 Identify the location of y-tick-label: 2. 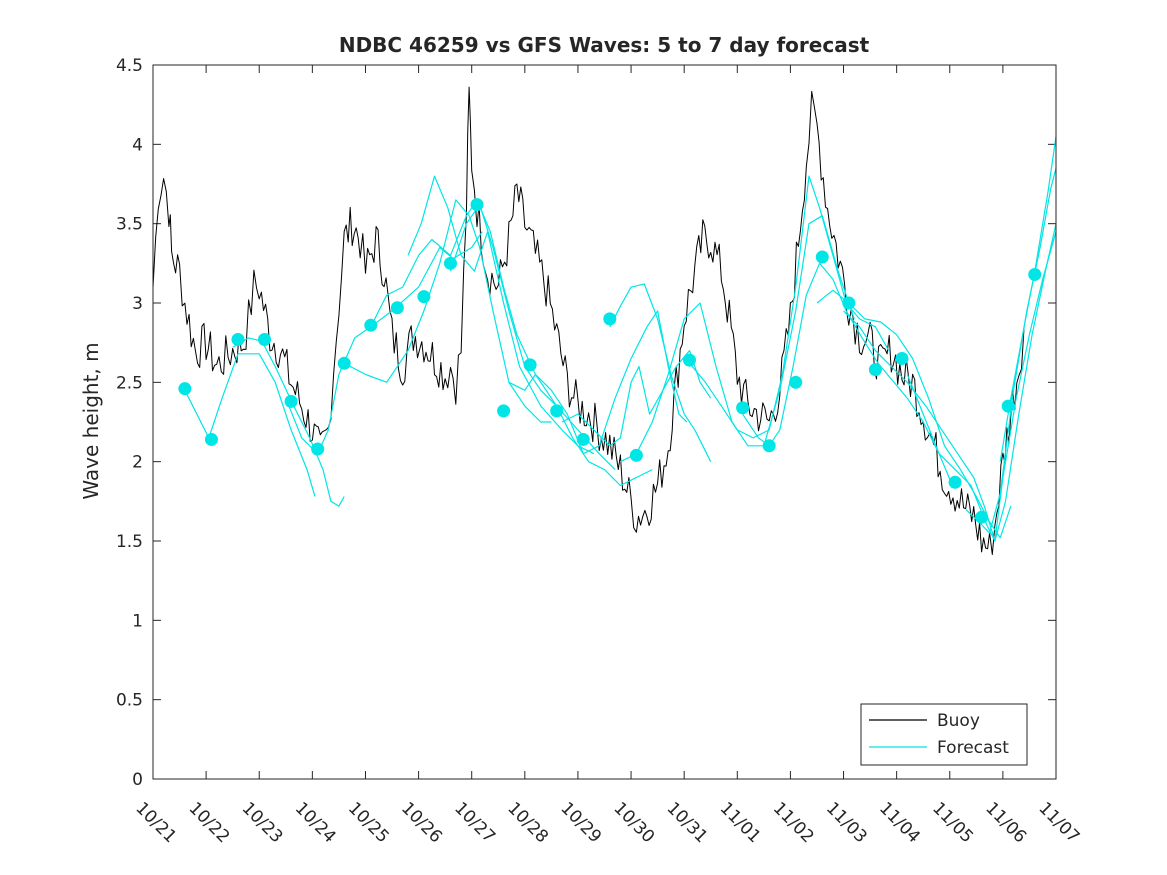
(137, 463).